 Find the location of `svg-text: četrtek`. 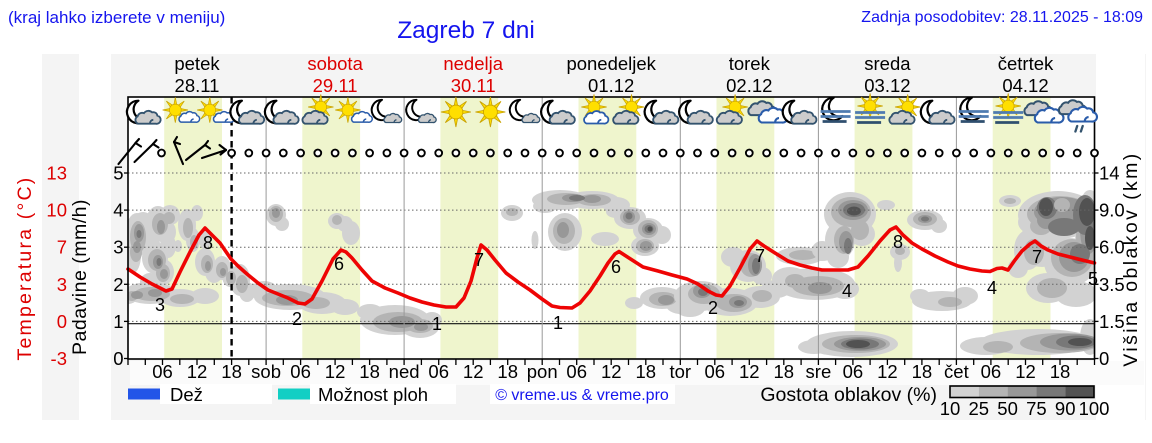

svg-text: četrtek is located at coordinates (1026, 63).